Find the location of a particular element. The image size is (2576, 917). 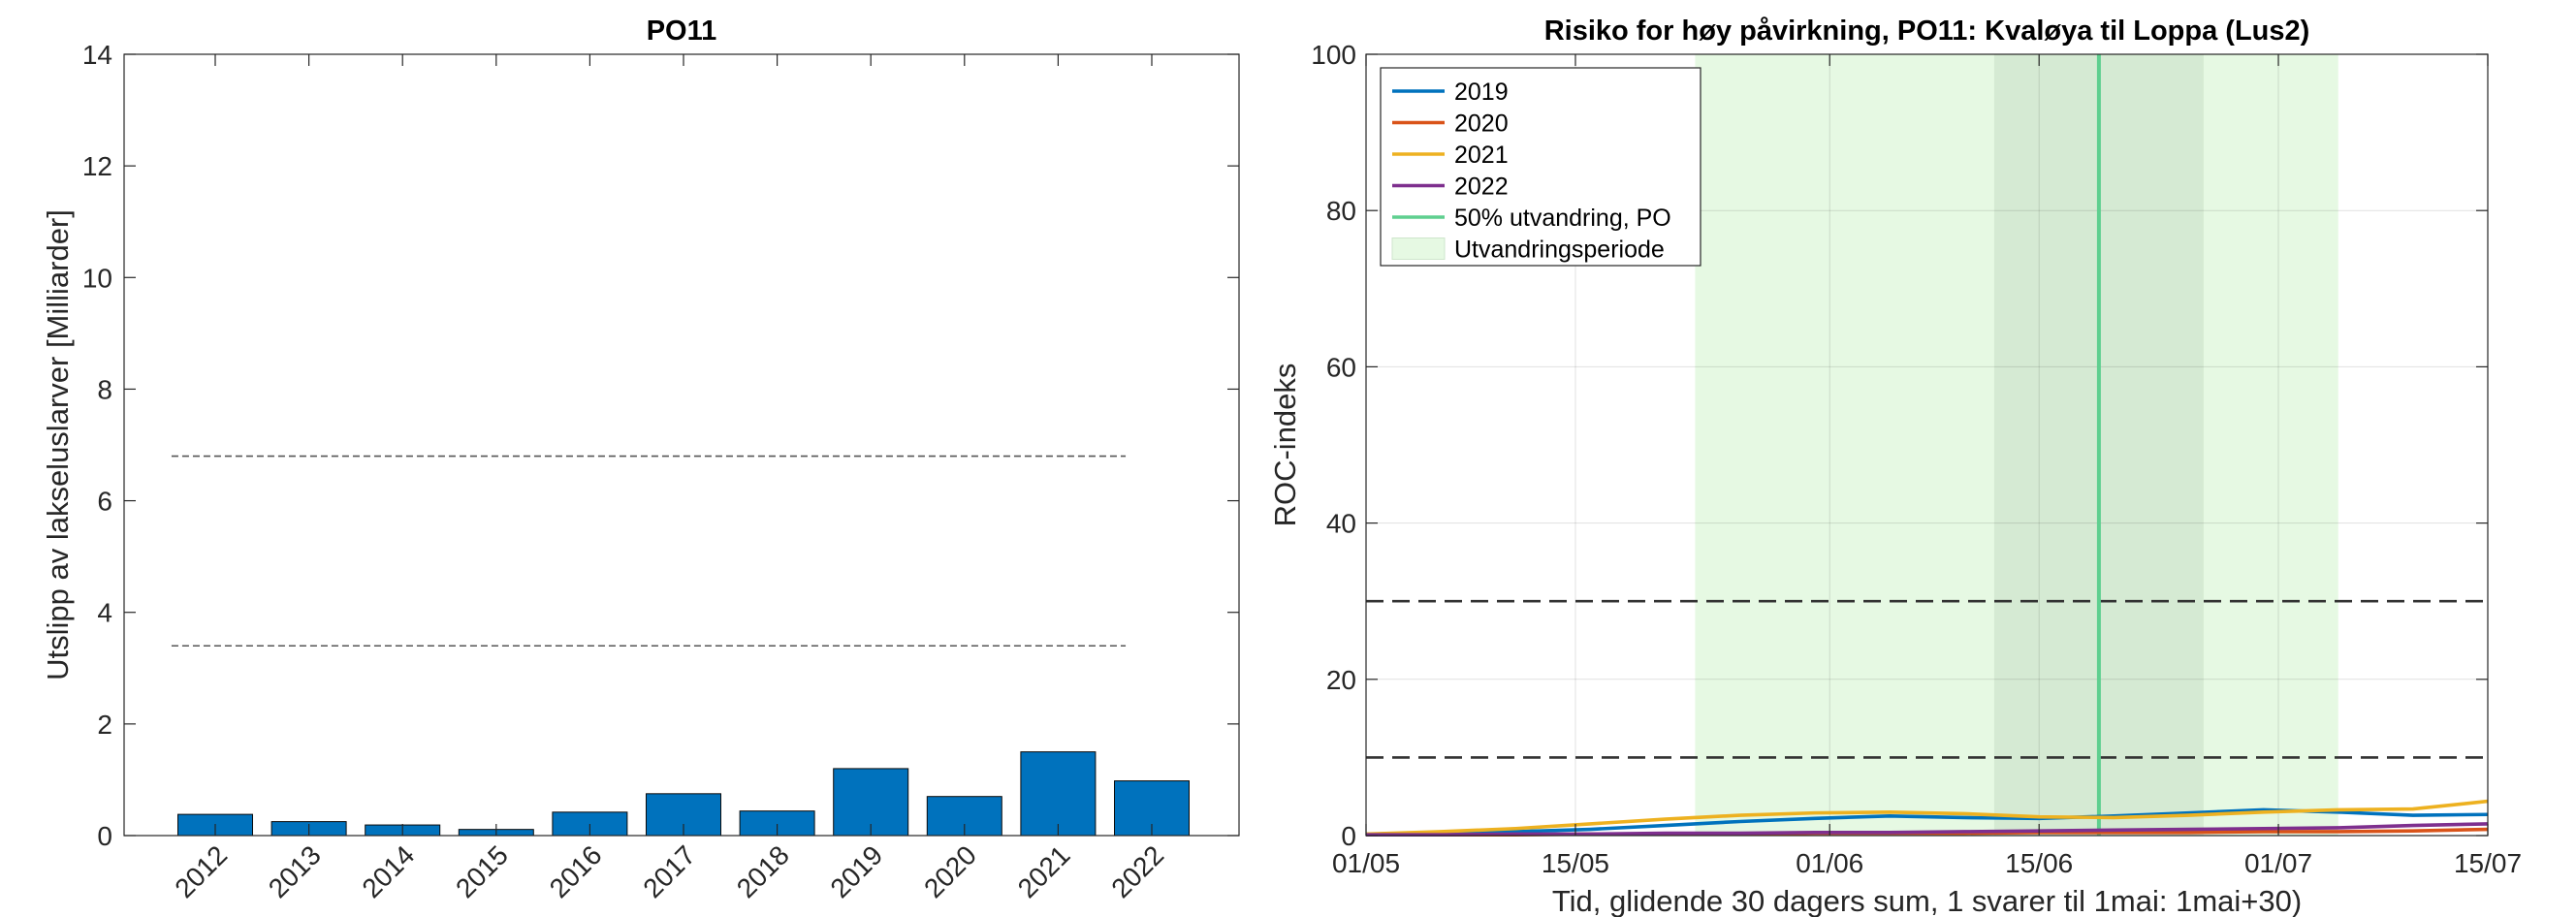

y-tick-label: 4 is located at coordinates (105, 613).